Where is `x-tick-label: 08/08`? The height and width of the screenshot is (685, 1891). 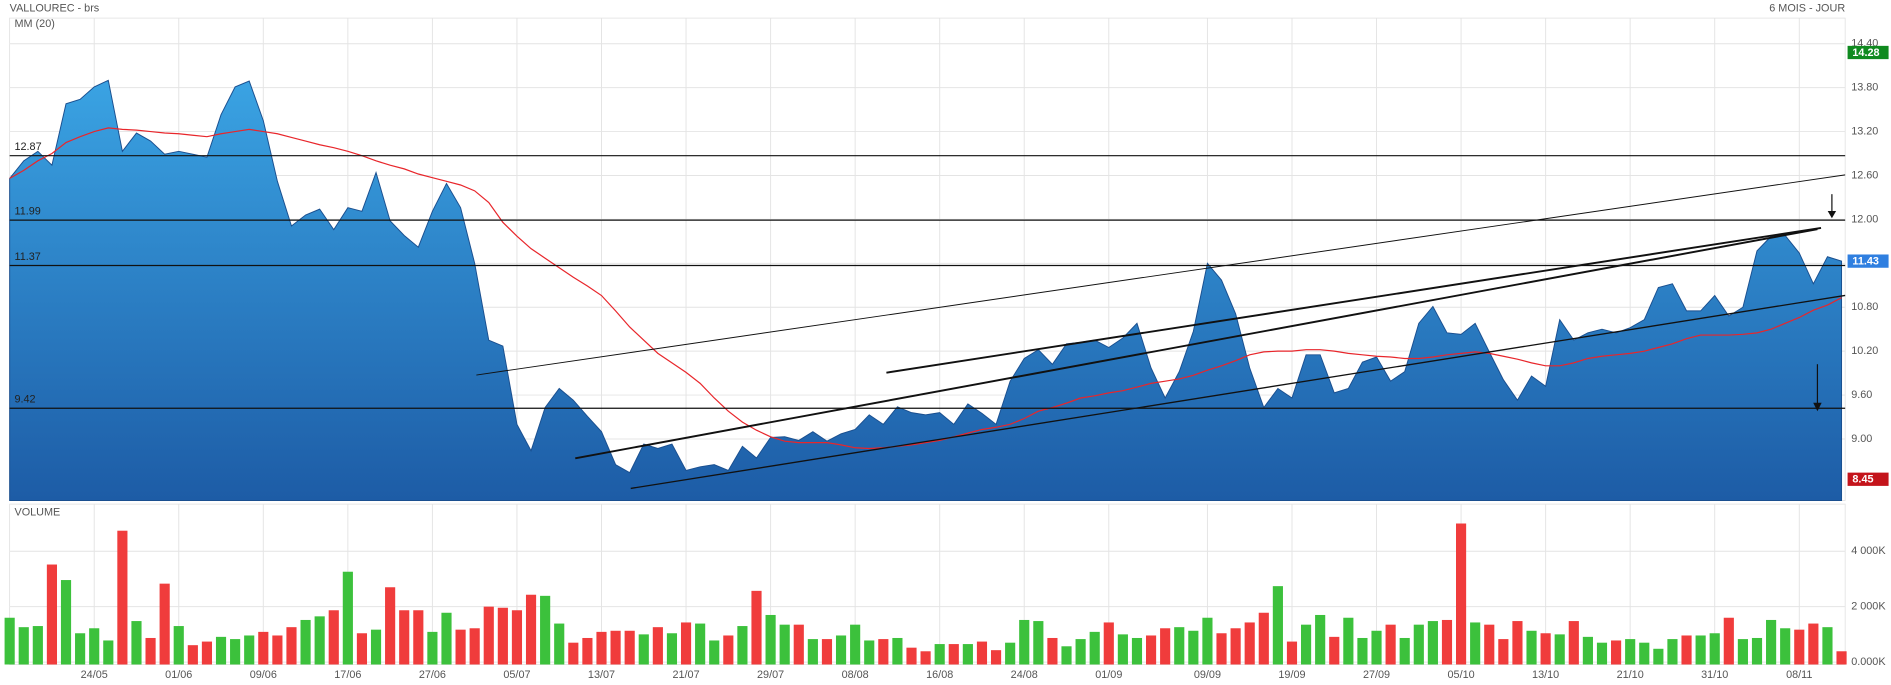
x-tick-label: 08/08 is located at coordinates (855, 675).